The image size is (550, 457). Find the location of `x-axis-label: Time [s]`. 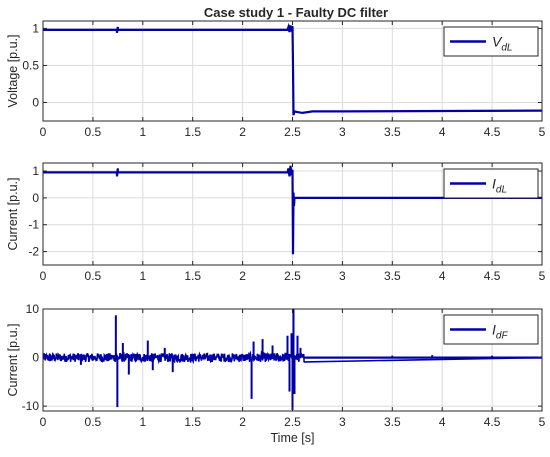

x-axis-label: Time [s] is located at coordinates (293, 438).